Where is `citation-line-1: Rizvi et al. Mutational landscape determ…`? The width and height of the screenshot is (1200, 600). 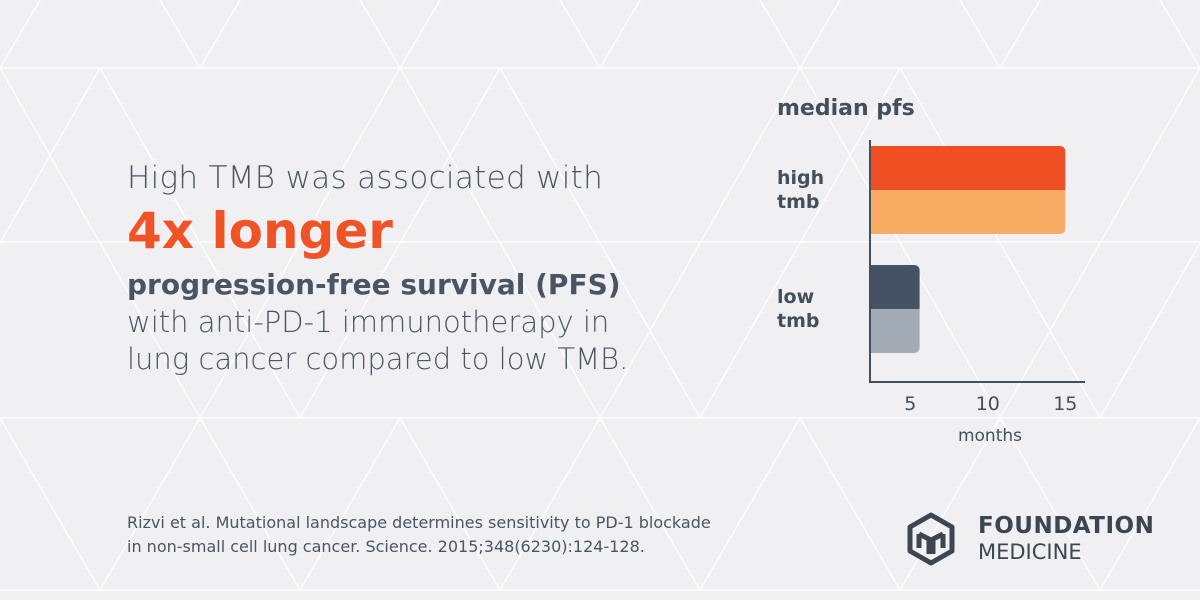
citation-line-1: Rizvi et al. Mutational landscape determ… is located at coordinates (419, 522).